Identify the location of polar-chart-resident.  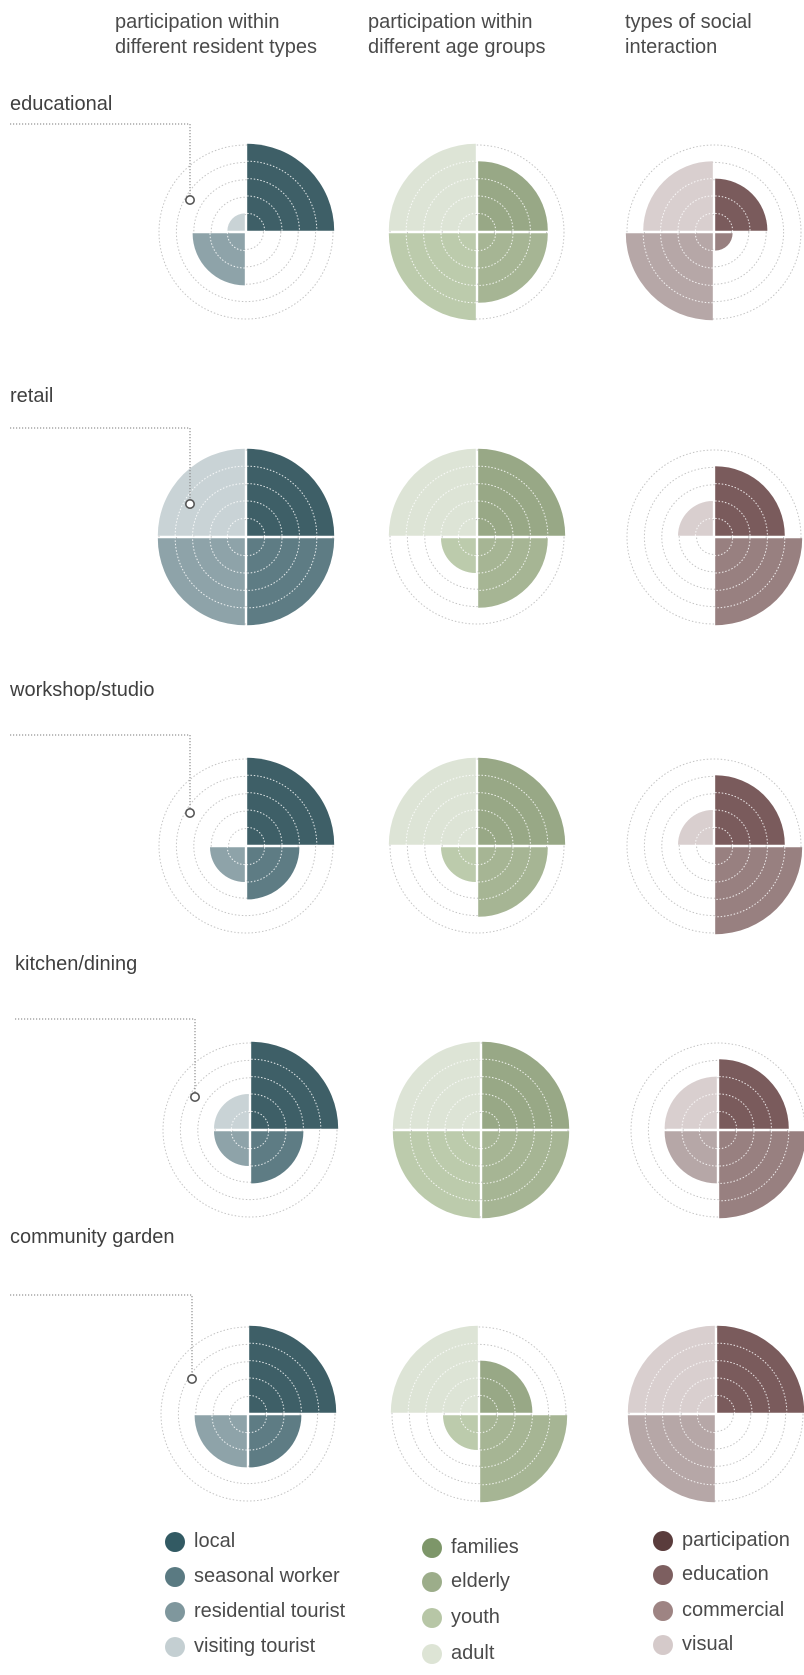
(246, 231).